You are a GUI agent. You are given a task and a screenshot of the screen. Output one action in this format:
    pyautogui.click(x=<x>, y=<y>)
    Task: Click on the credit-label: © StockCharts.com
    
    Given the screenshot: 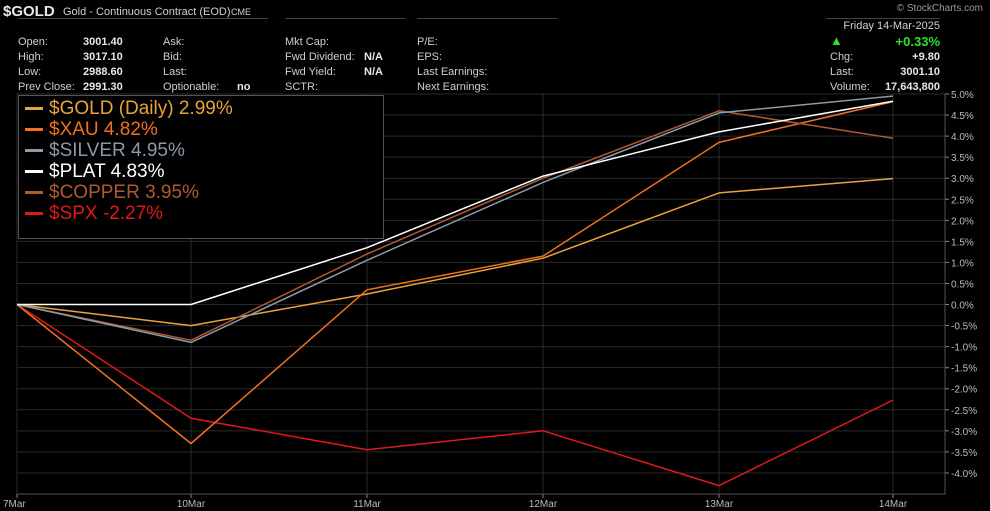 What is the action you would take?
    pyautogui.click(x=939, y=8)
    